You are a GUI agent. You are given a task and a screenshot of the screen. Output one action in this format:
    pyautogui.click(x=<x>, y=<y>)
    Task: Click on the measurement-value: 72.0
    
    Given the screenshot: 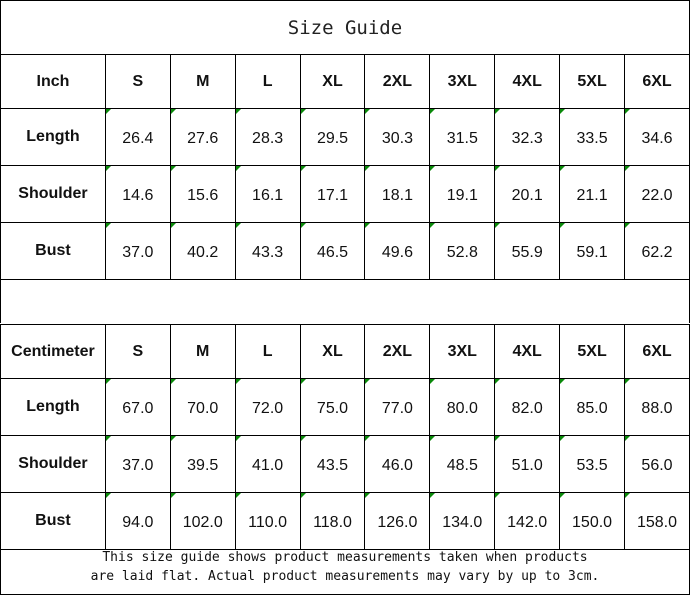 What is the action you would take?
    pyautogui.click(x=267, y=407)
    